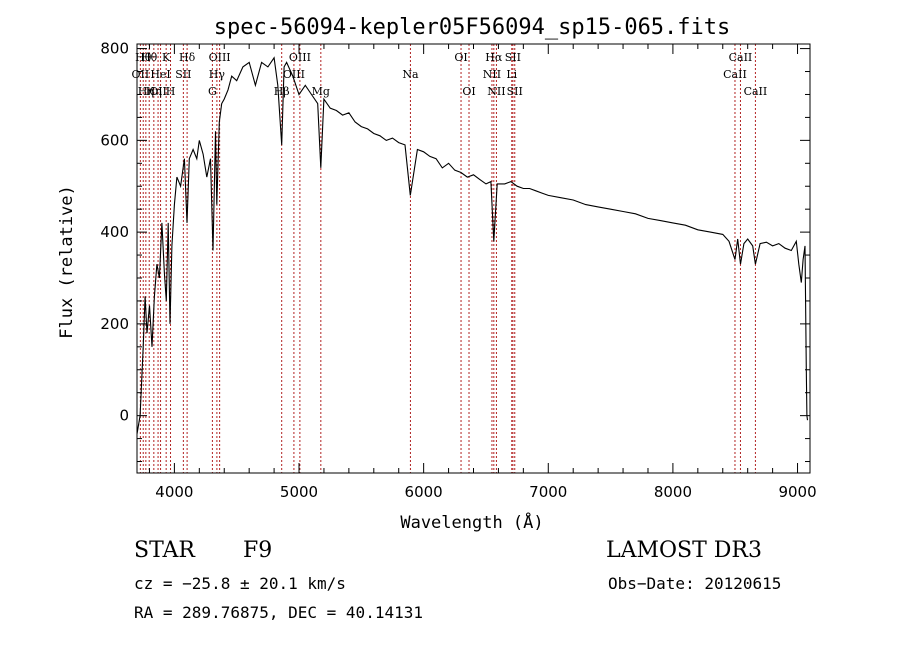  I want to click on line-label: Hη, so click(154, 91).